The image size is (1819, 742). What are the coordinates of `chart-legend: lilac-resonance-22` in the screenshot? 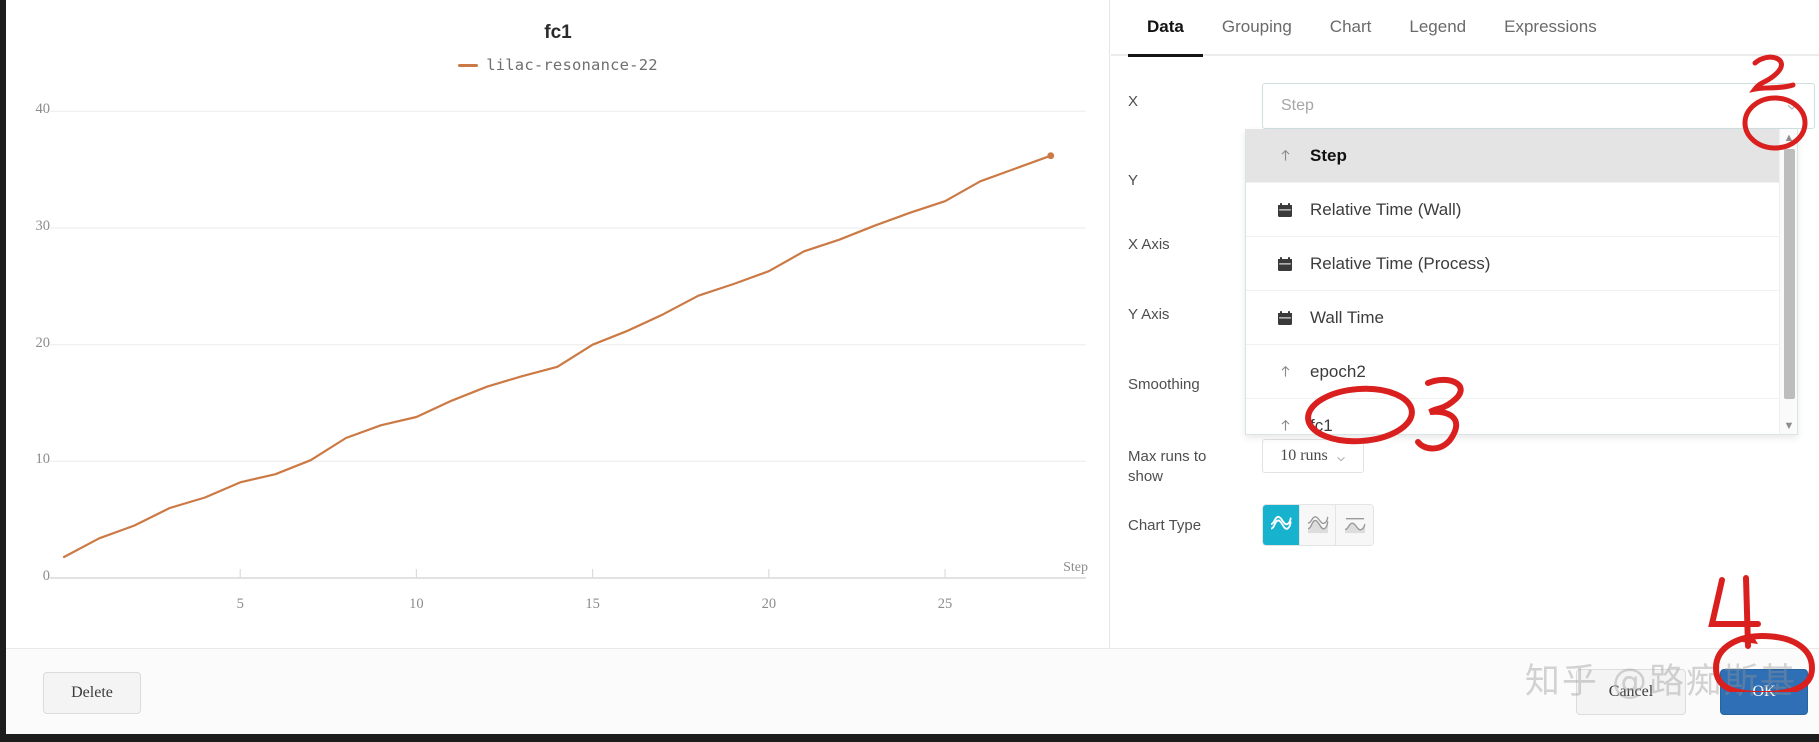 It's located at (558, 65).